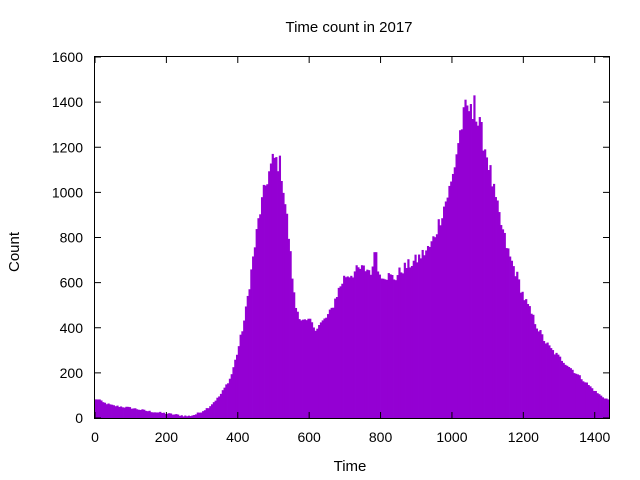  I want to click on x-tick-label: 600, so click(309, 437).